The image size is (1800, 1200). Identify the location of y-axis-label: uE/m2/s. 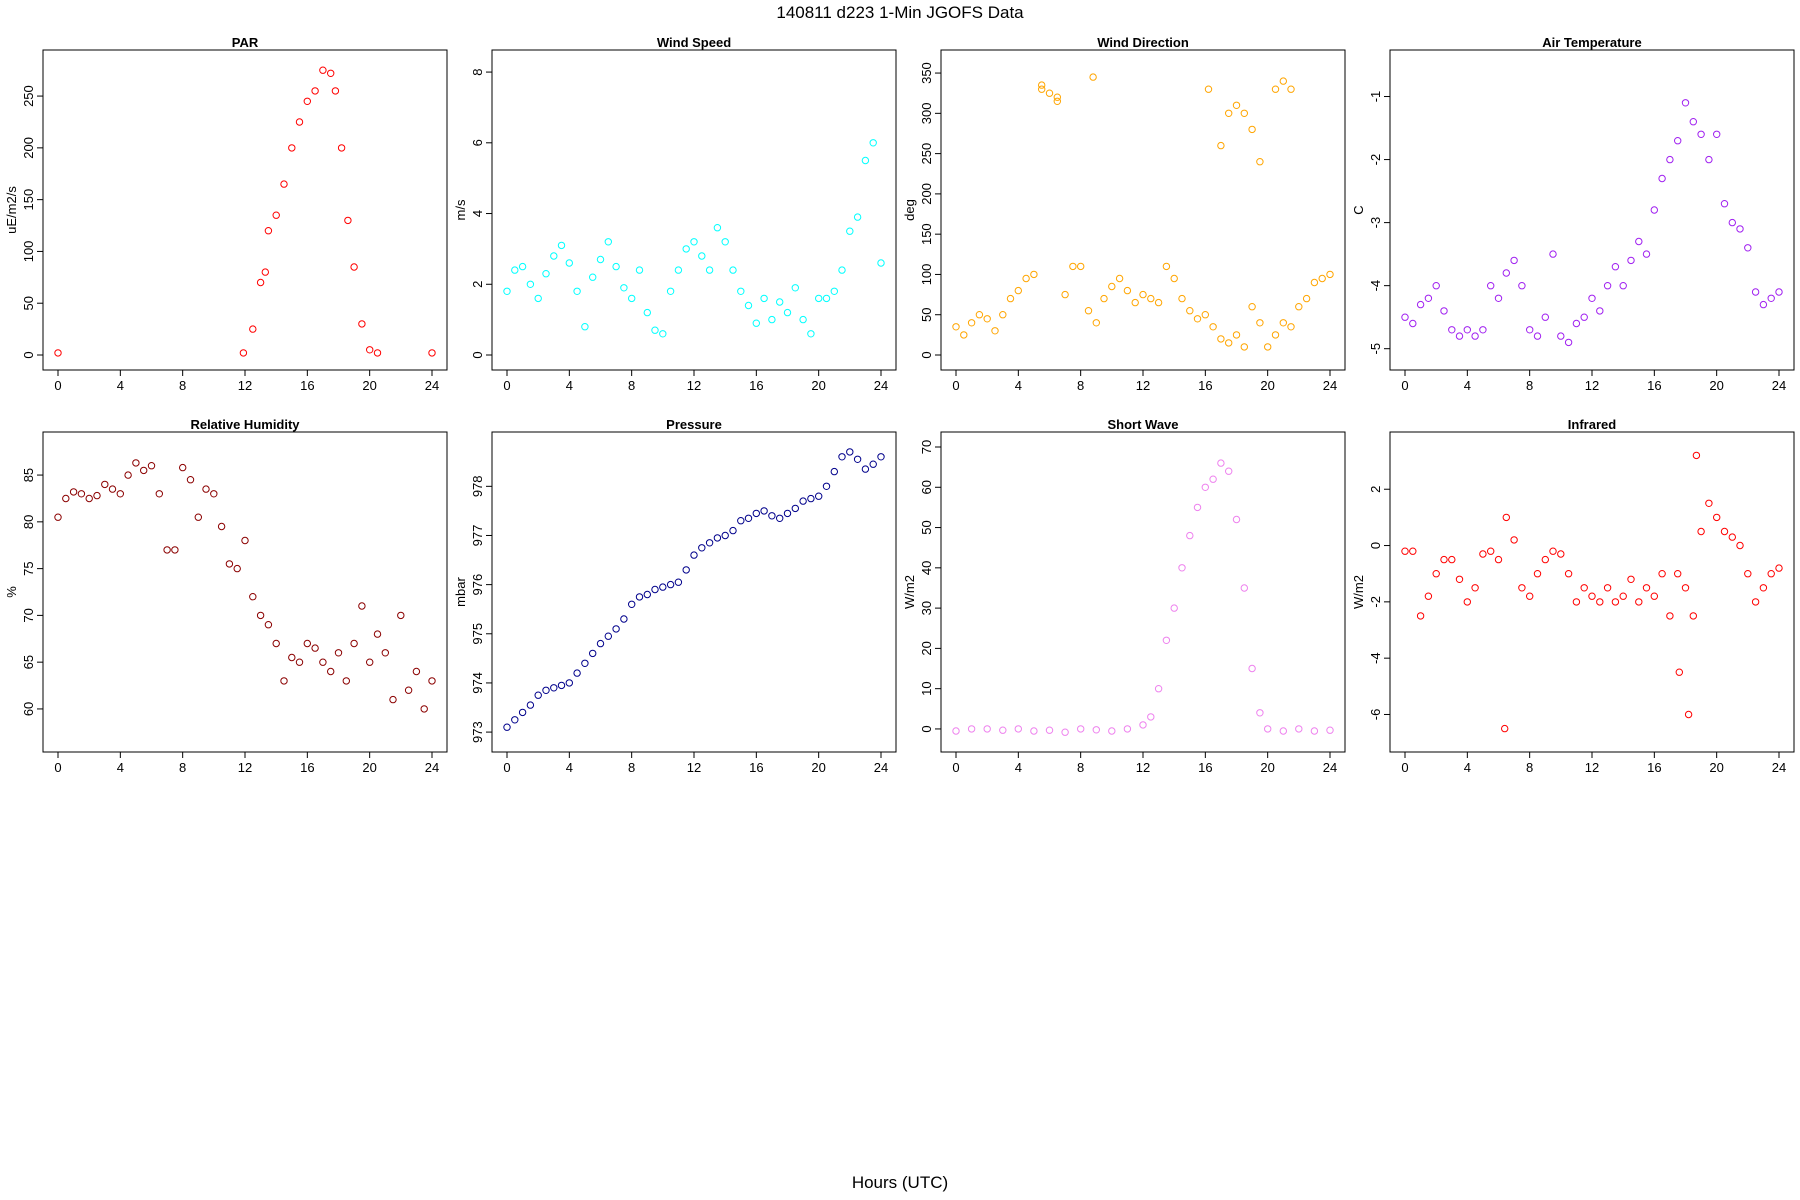
(11, 210).